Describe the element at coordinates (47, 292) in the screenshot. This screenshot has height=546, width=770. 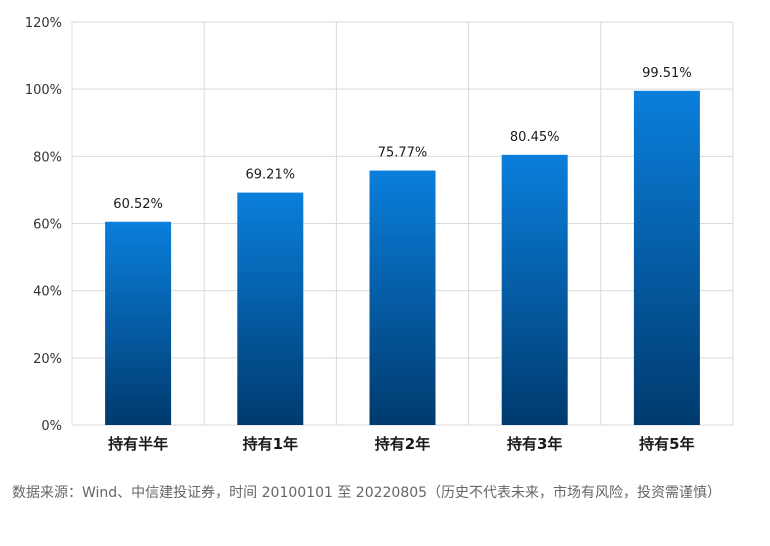
I see `y-tick-label: 40%` at that location.